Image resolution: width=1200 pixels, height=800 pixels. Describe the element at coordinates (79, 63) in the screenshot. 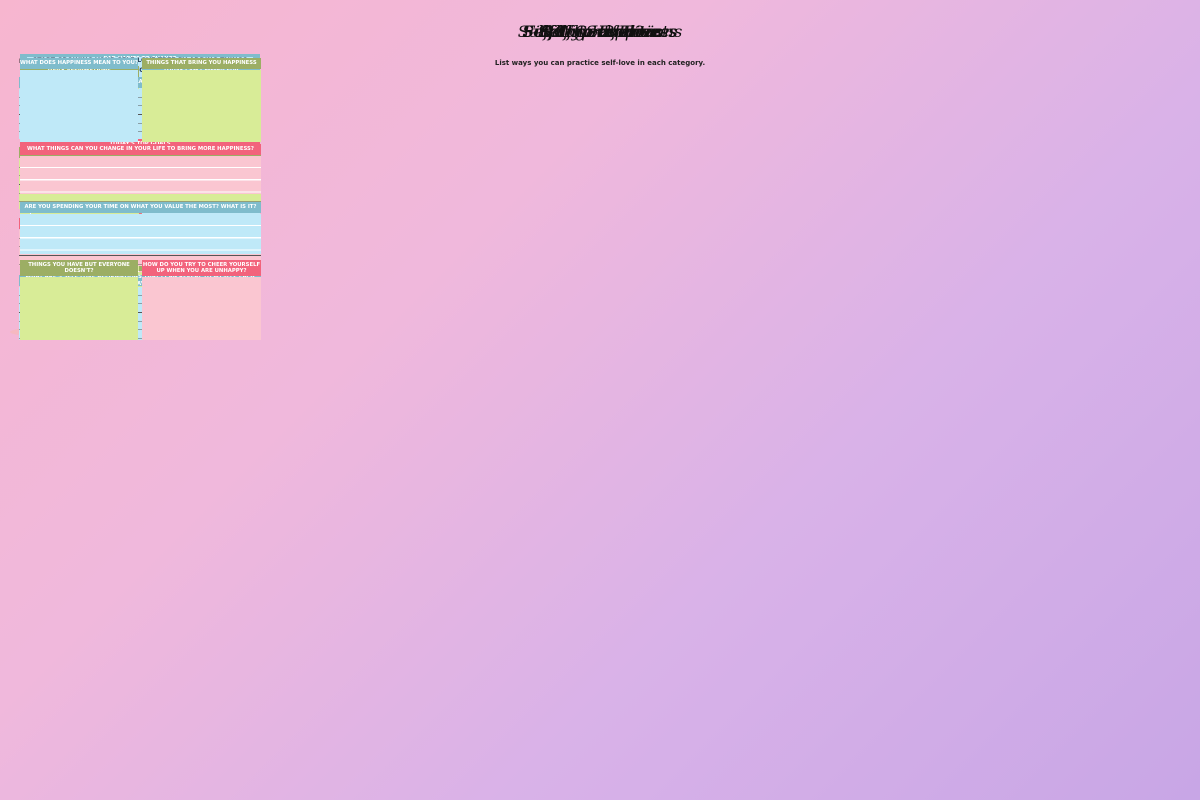

I see `section-header: WHAT DOES HAPPINESS MEAN TO YOU?` at that location.